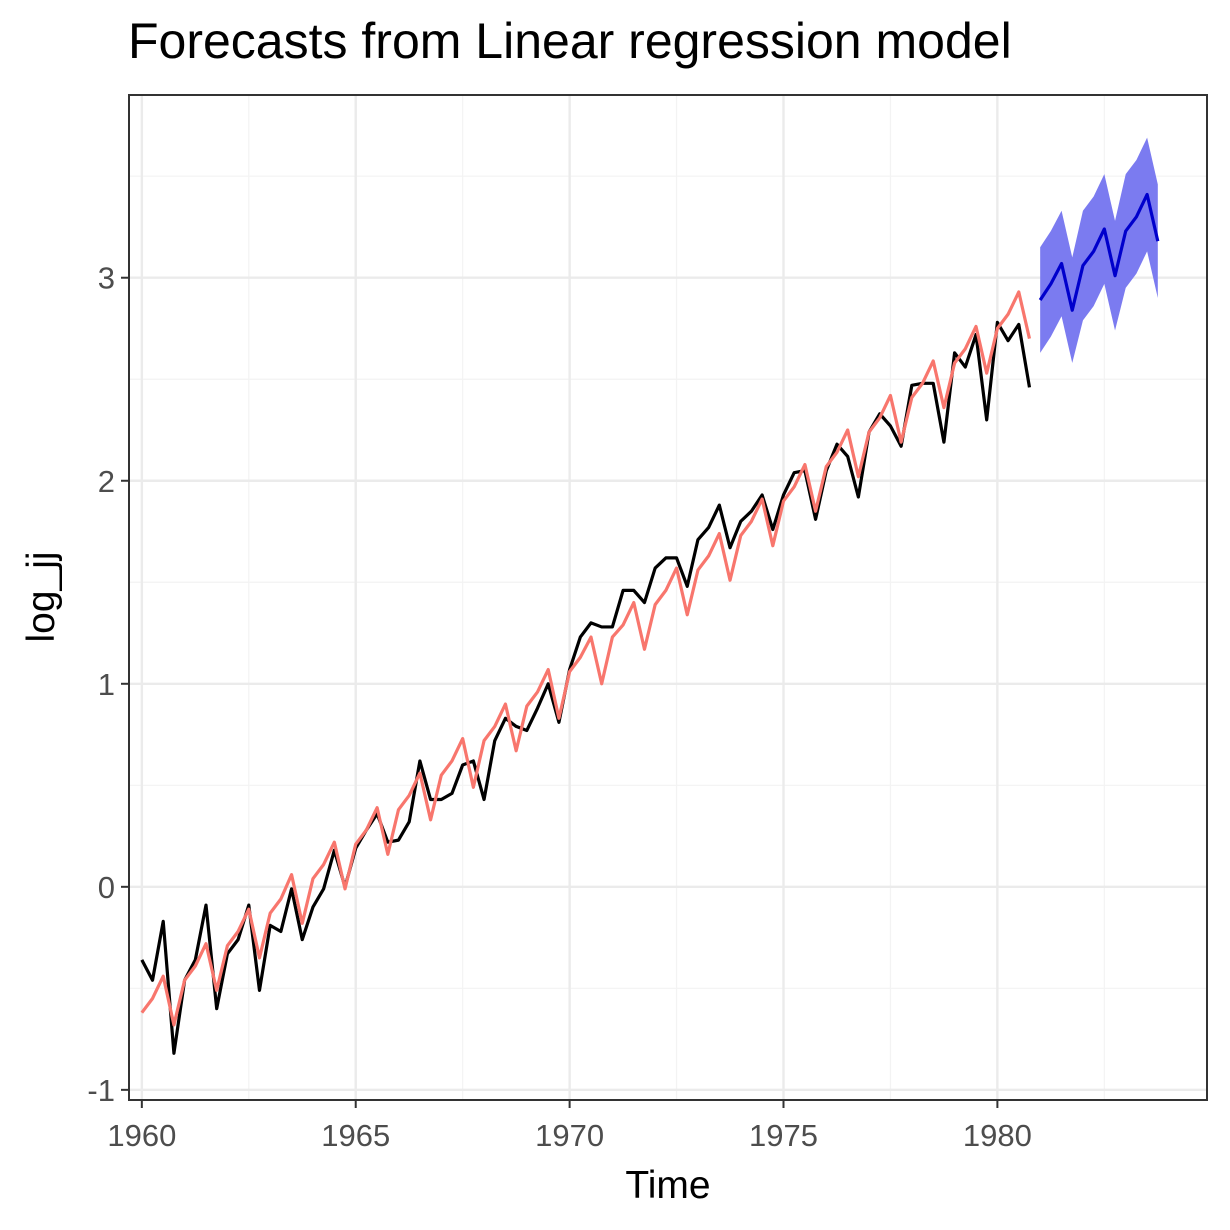  I want to click on forecast-series-line, so click(1099, 252).